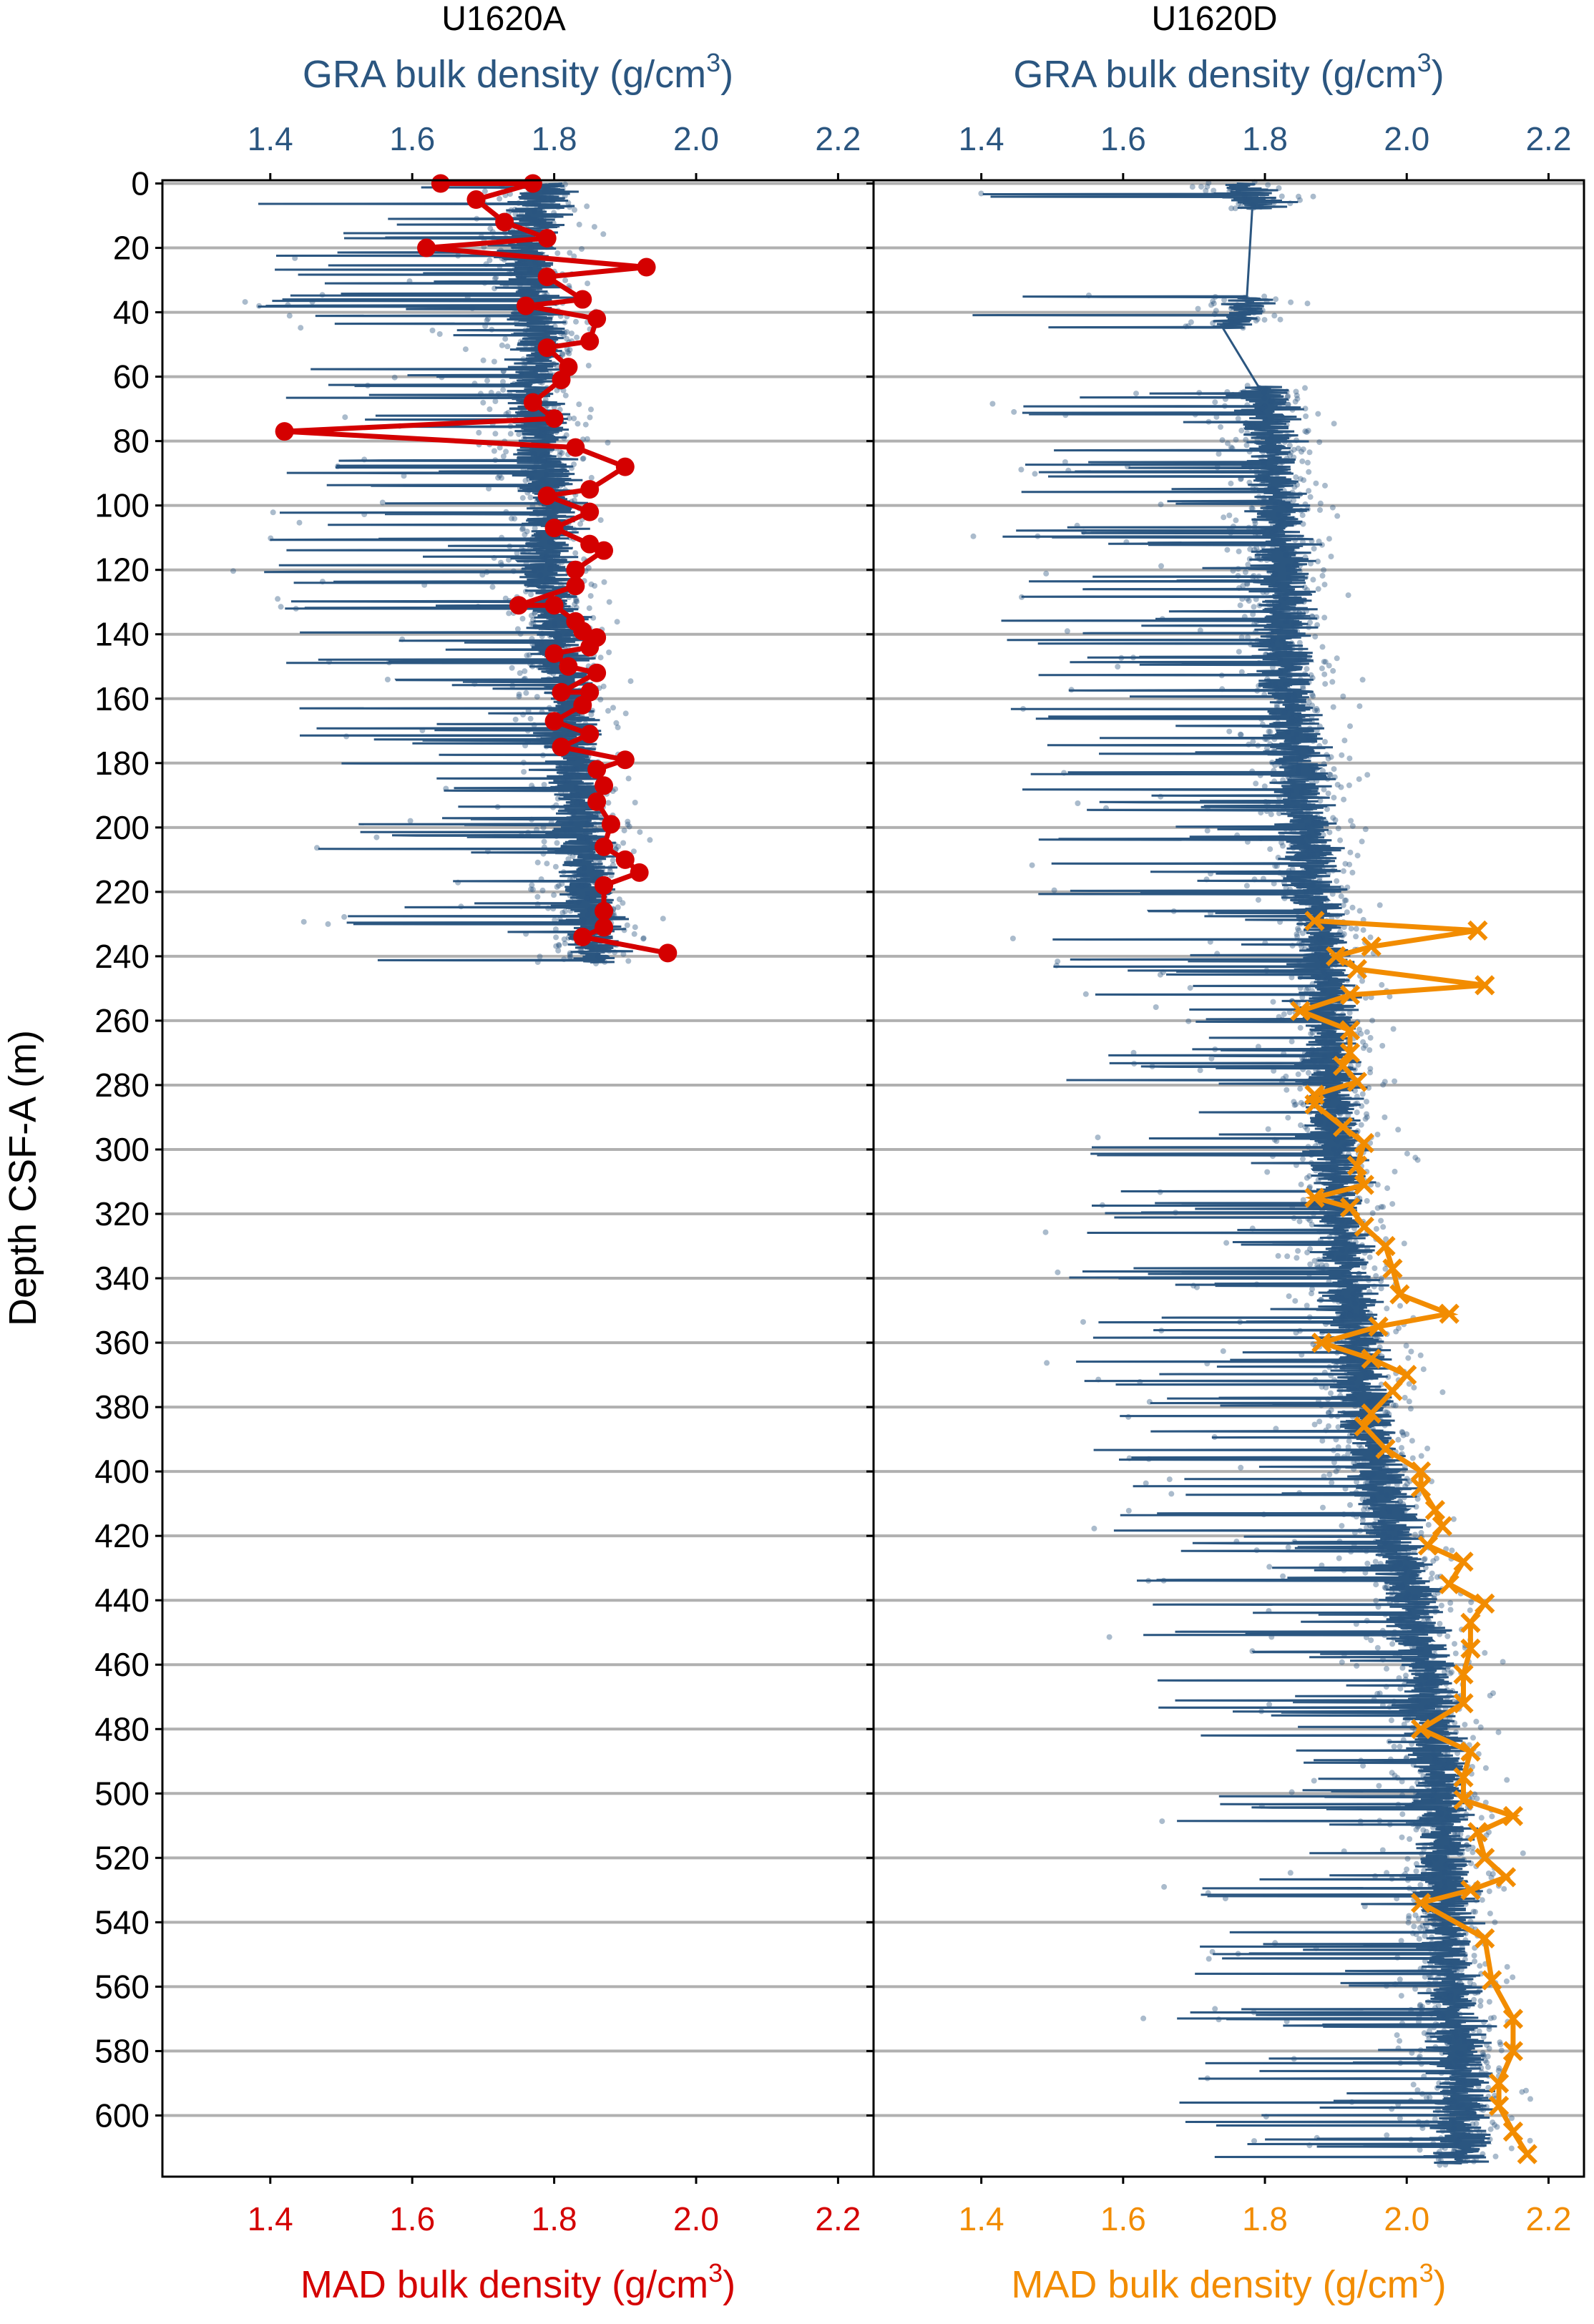 Image resolution: width=1594 pixels, height=2324 pixels. I want to click on y-tick-label: 380, so click(122, 1407).